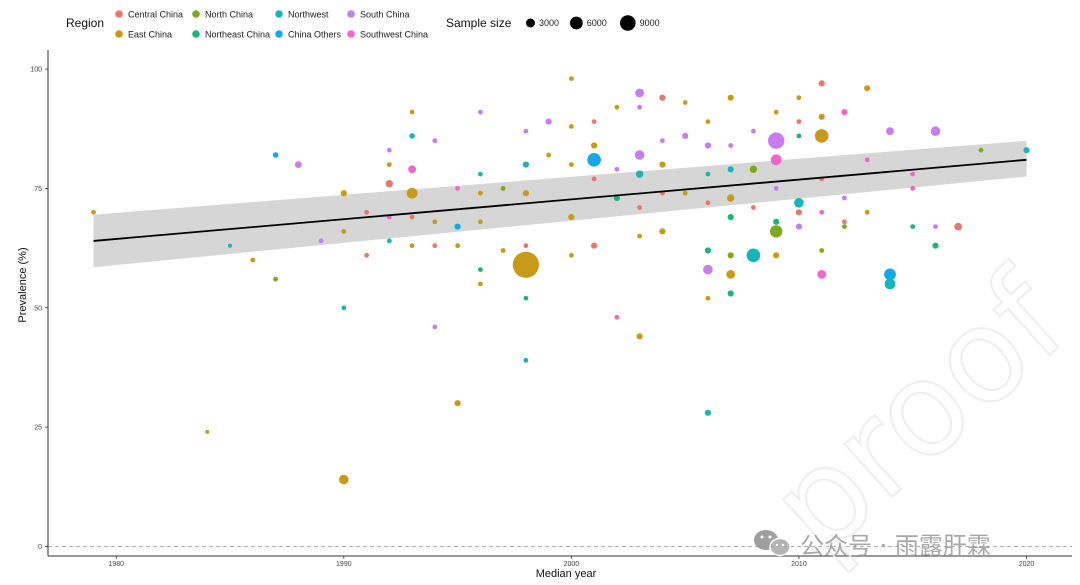 The image size is (1080, 585). I want to click on legend-label: East China, so click(150, 35).